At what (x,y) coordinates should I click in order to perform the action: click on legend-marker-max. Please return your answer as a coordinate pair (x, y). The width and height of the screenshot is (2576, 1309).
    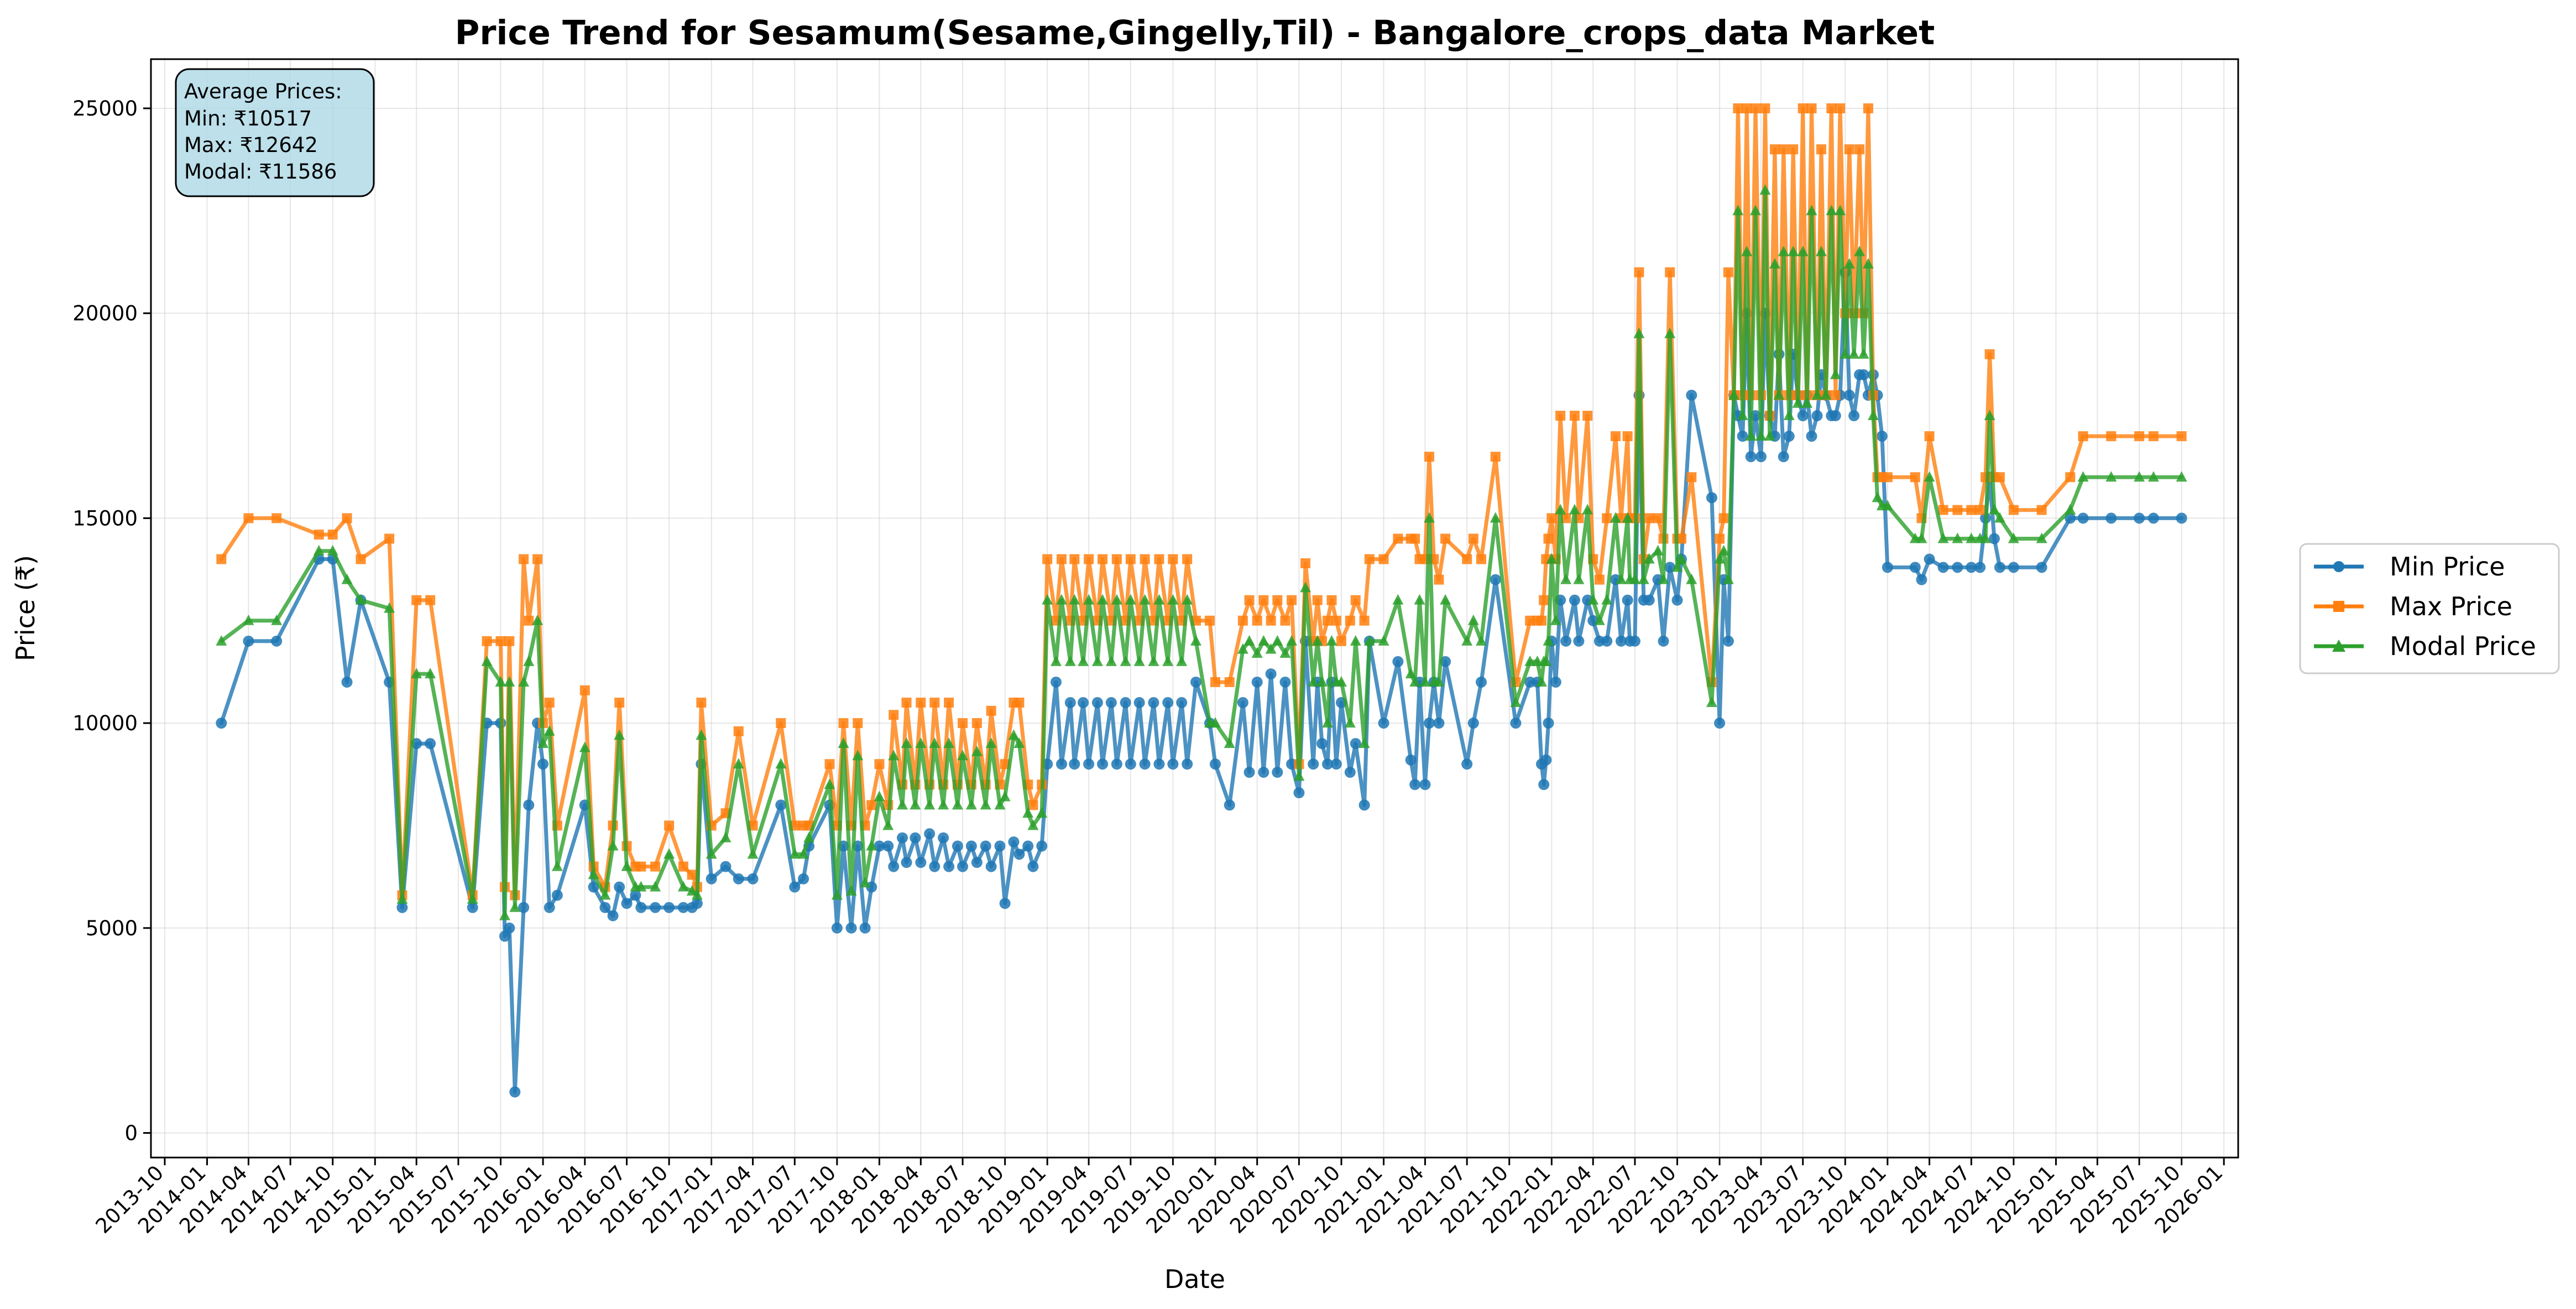
    Looking at the image, I should click on (2338, 606).